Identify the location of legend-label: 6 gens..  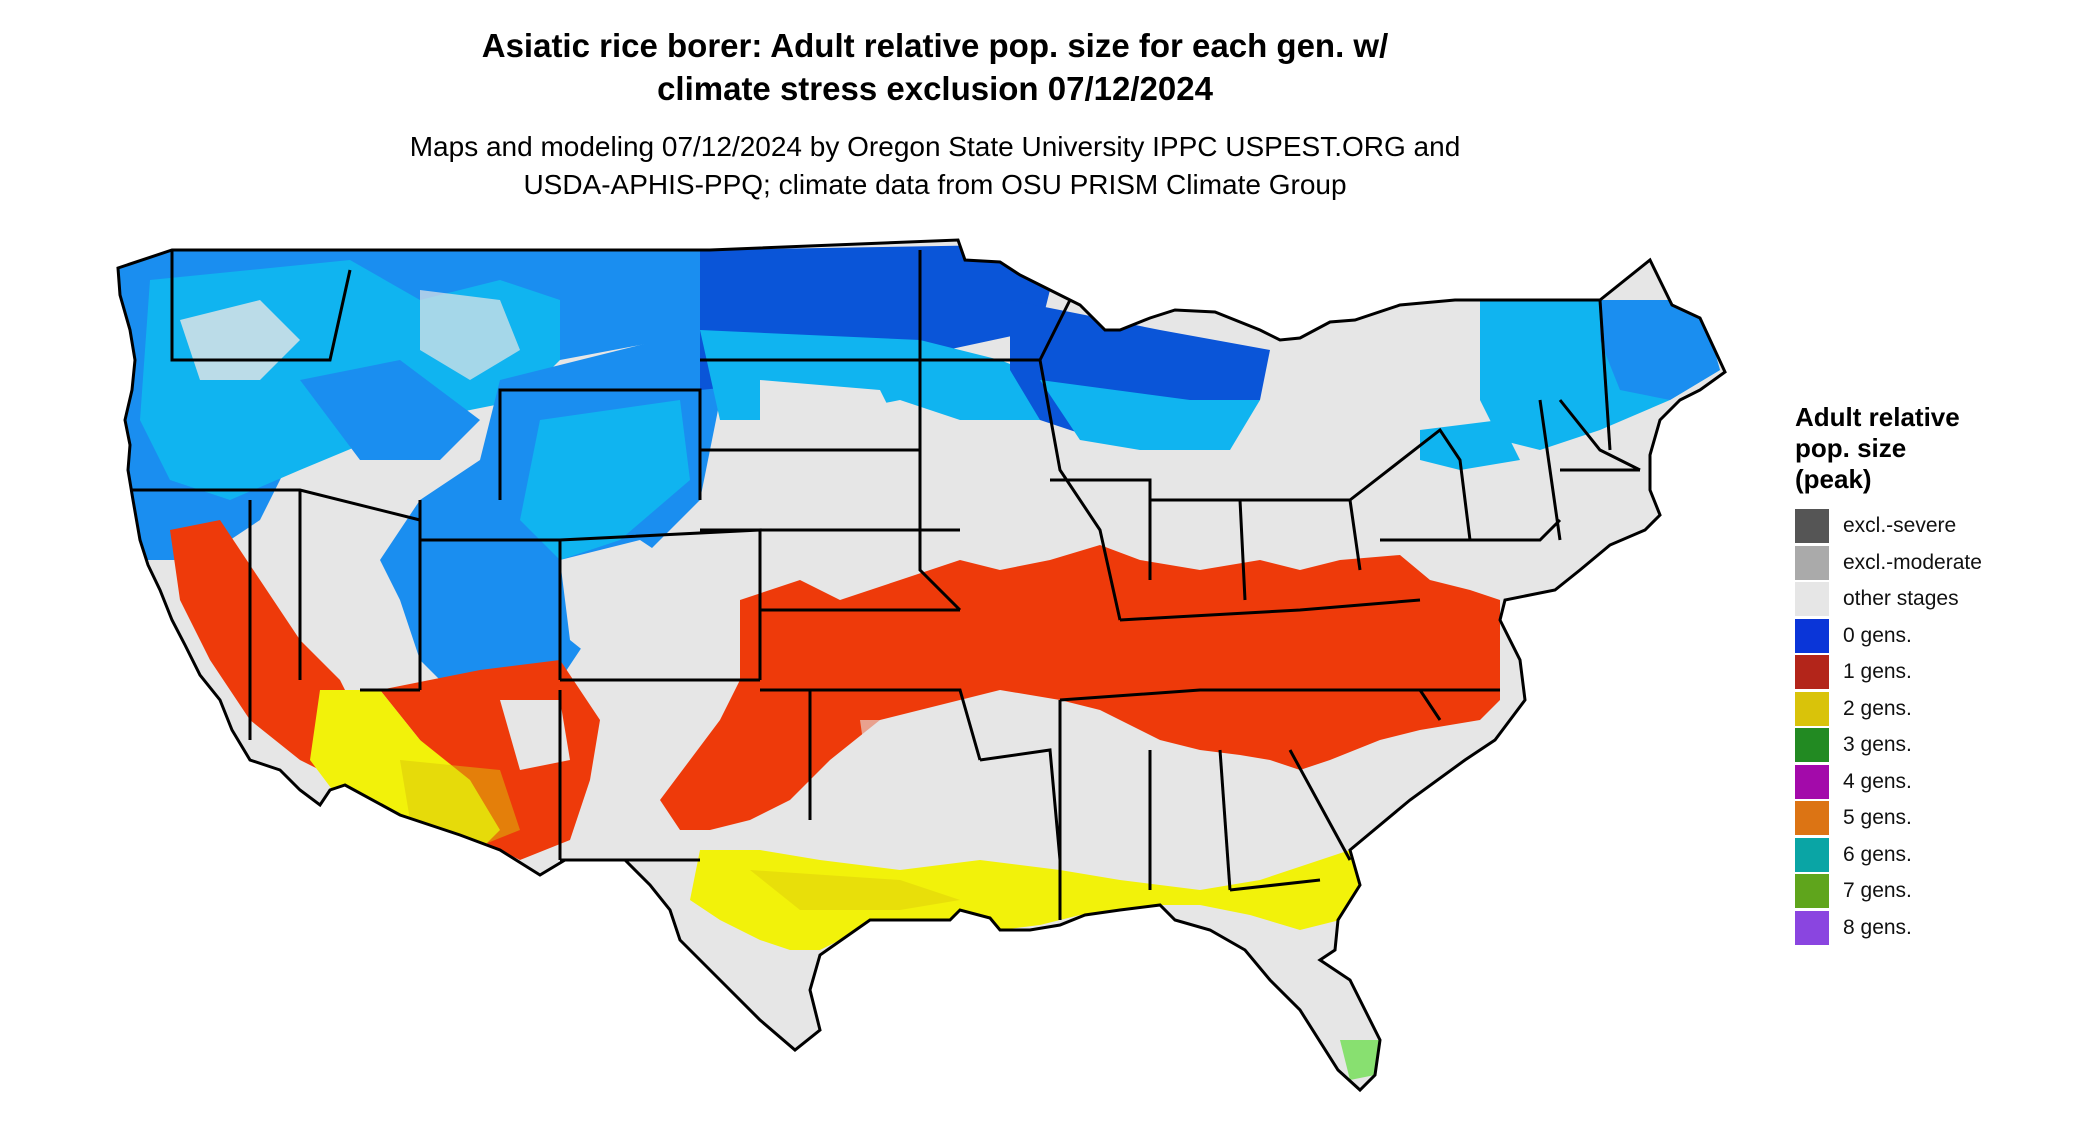
(1877, 854).